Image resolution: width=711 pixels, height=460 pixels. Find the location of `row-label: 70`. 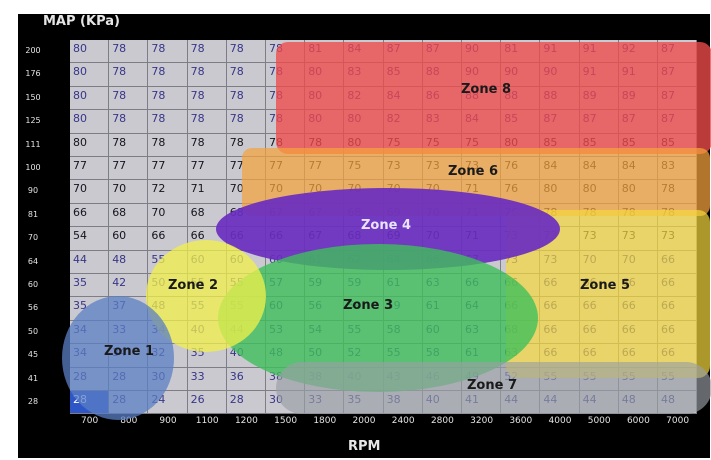

row-label: 70 is located at coordinates (33, 238).